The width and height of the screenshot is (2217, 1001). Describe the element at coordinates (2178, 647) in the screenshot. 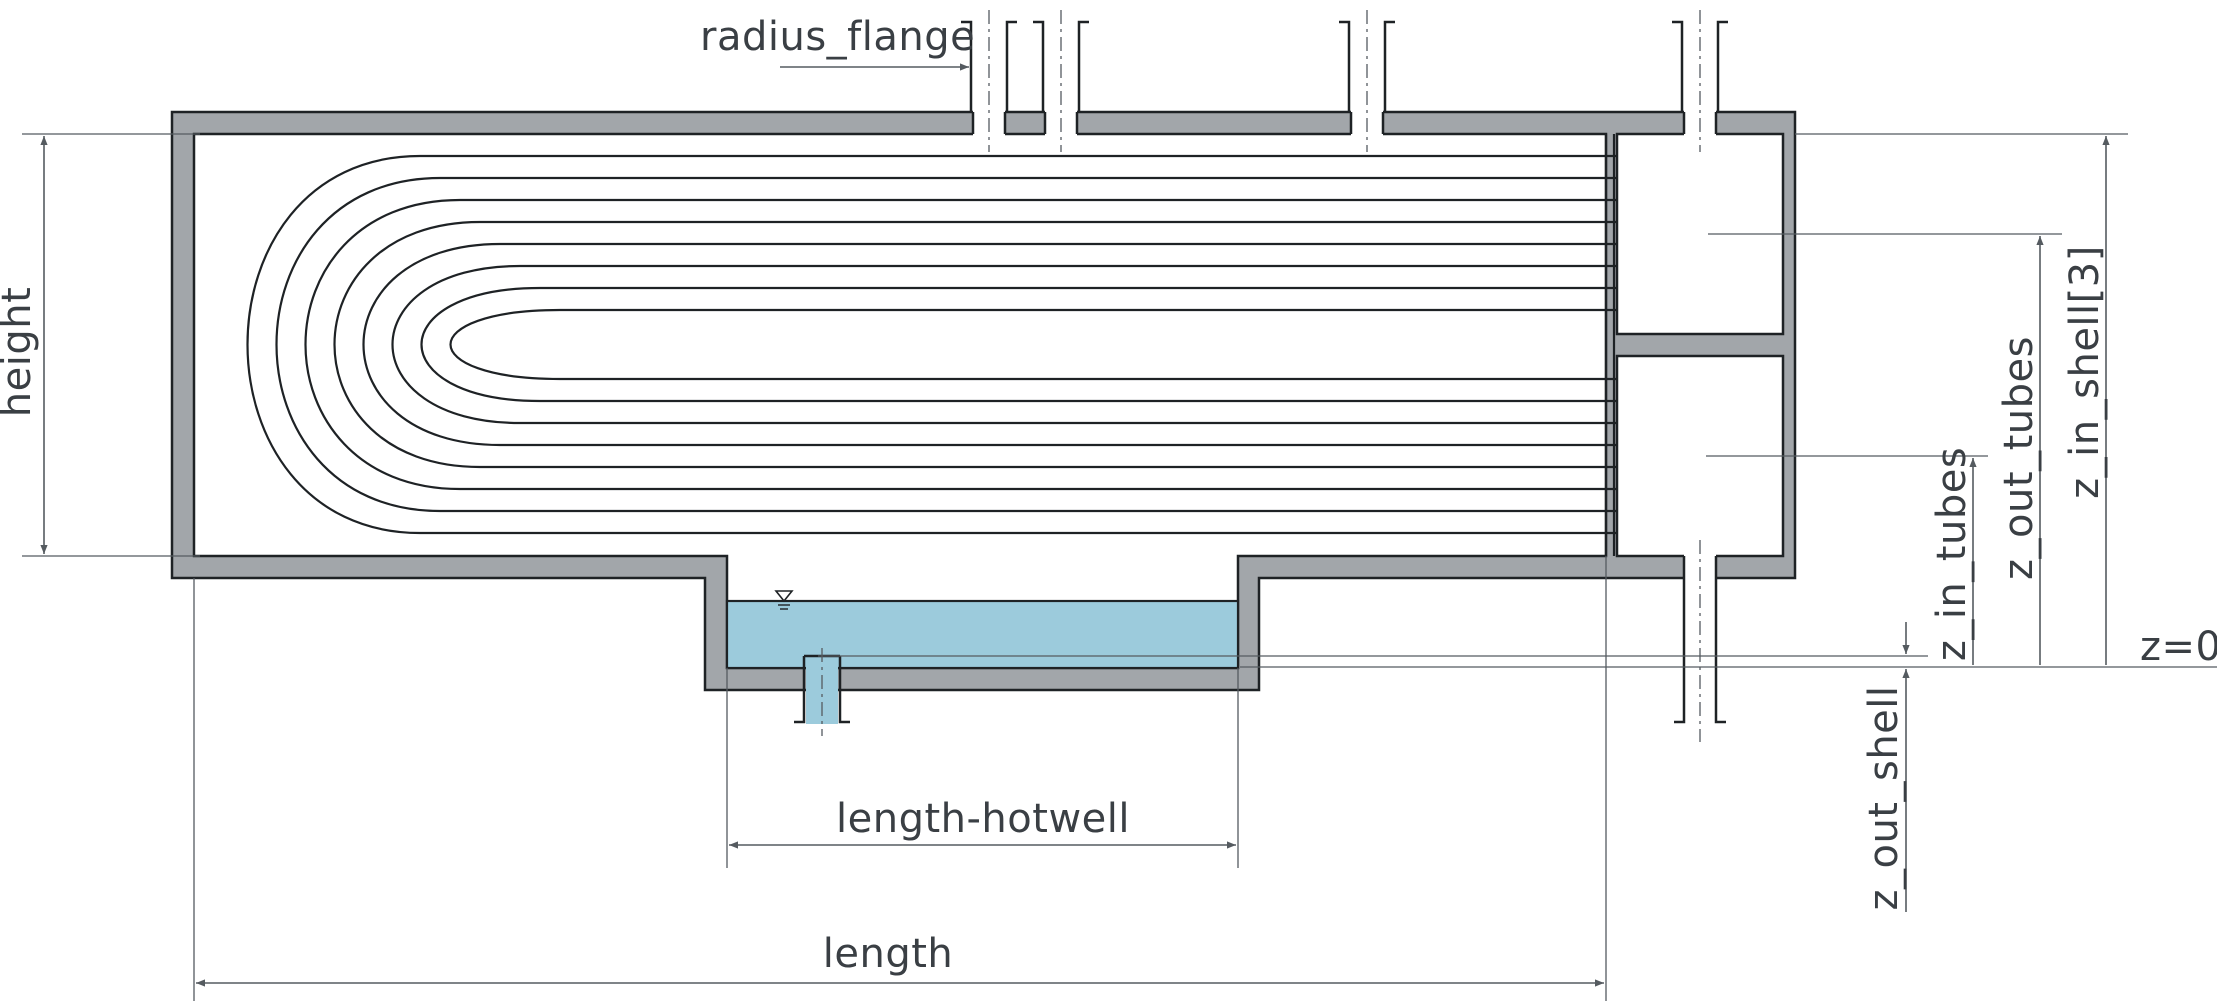

I see `z-zero-label: z=0` at that location.